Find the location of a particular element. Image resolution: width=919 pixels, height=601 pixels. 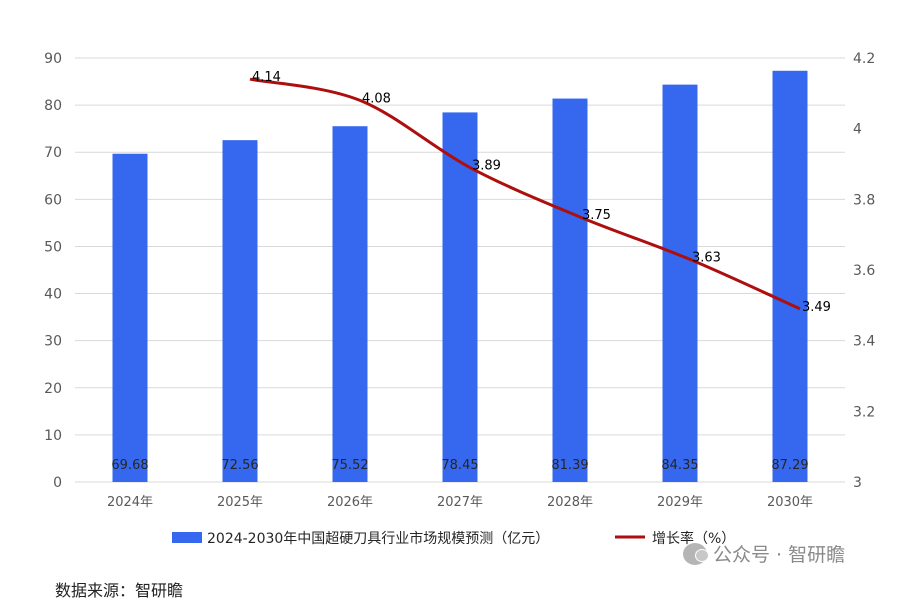

x-tick-label: 2026年 is located at coordinates (350, 502).